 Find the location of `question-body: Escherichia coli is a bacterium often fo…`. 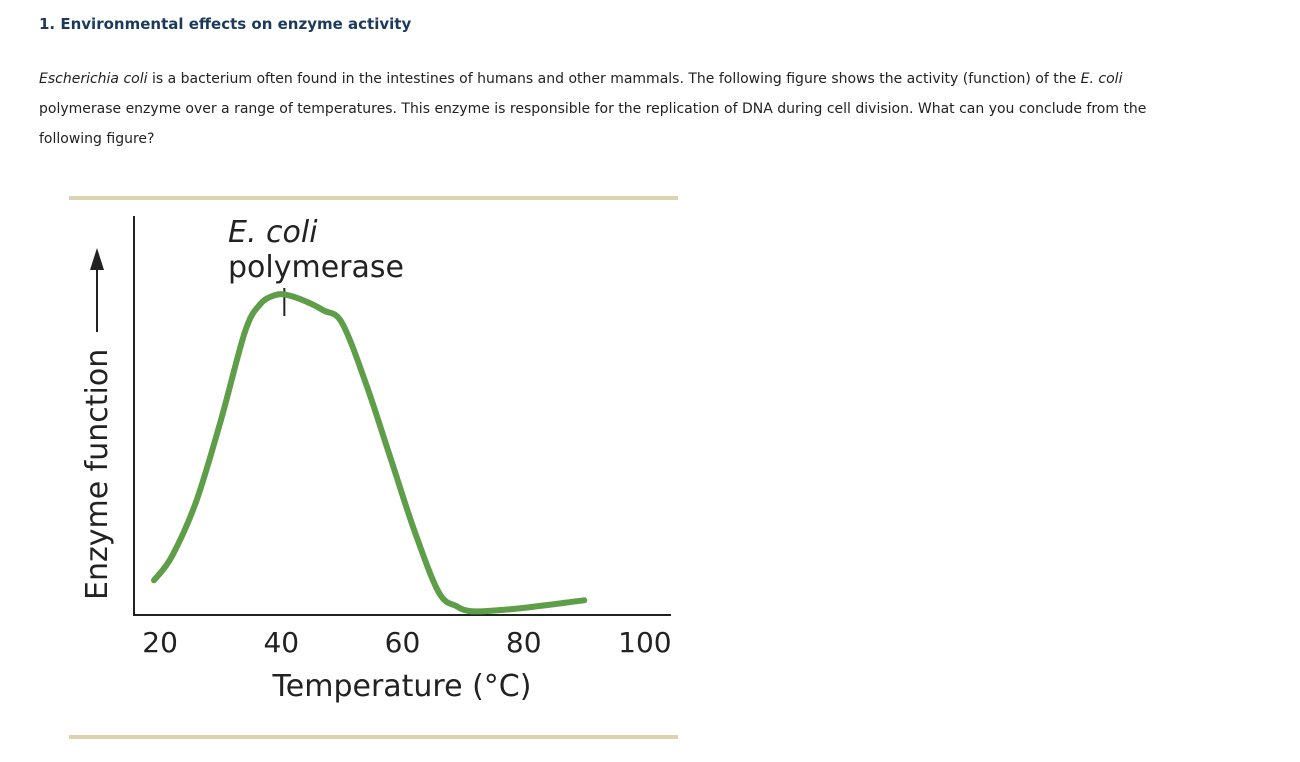

question-body: Escherichia coli is a bacterium often fo… is located at coordinates (614, 109).